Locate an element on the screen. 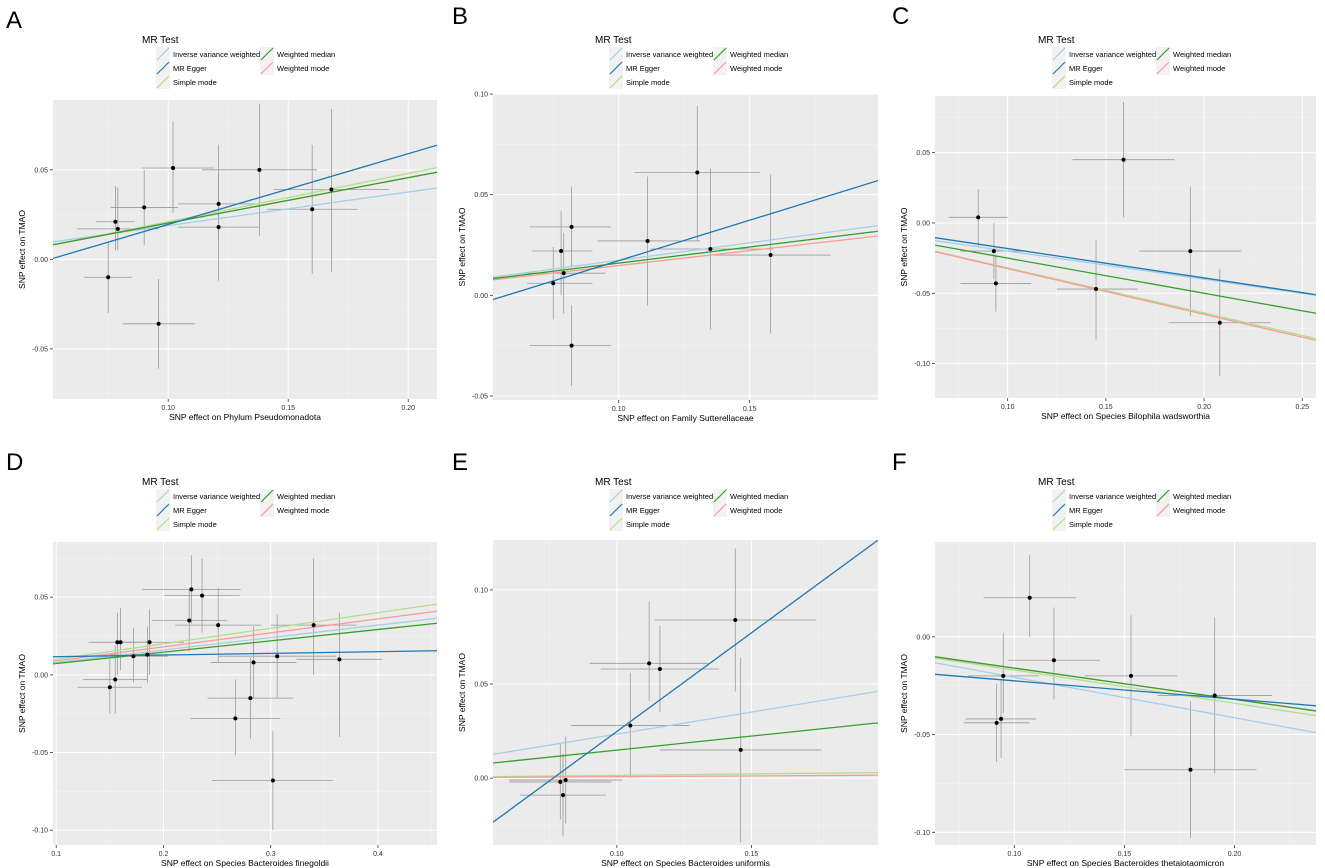 This screenshot has height=868, width=1325. plot-background is located at coordinates (1125, 693).